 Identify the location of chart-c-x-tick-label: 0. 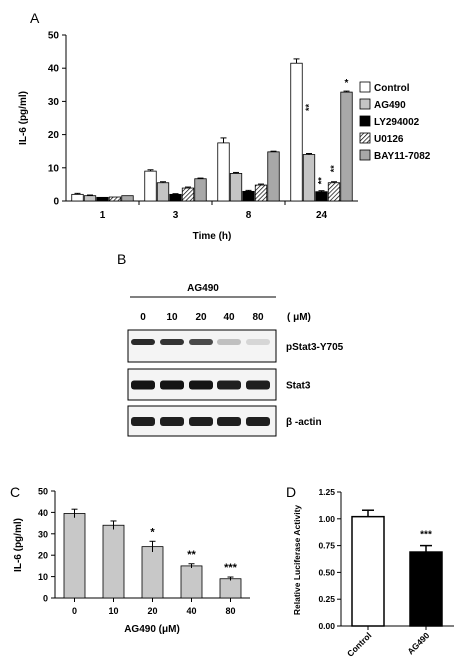
(74, 611).